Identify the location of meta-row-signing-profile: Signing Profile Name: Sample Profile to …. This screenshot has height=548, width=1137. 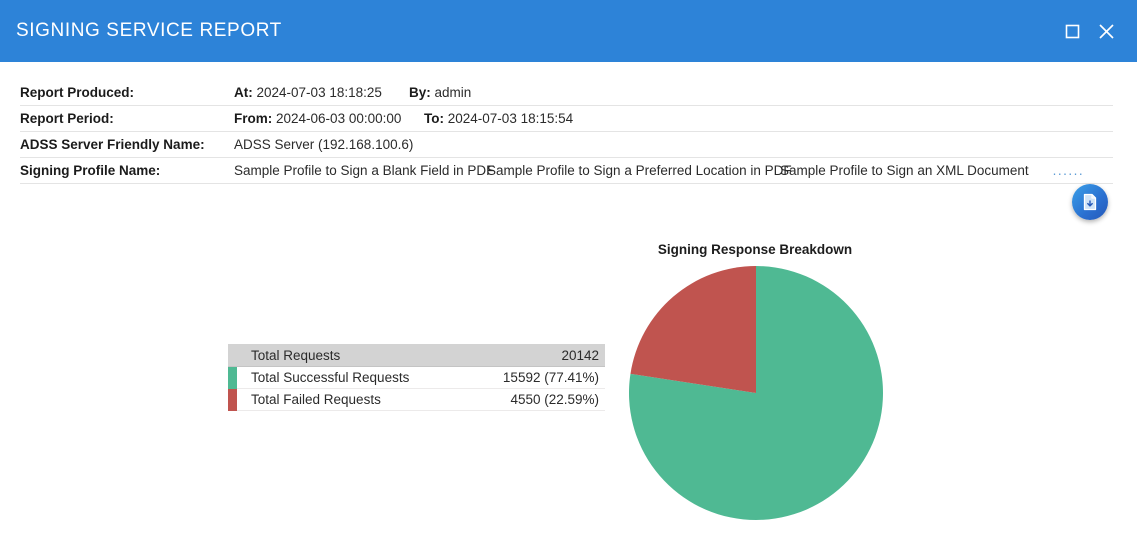
(566, 171).